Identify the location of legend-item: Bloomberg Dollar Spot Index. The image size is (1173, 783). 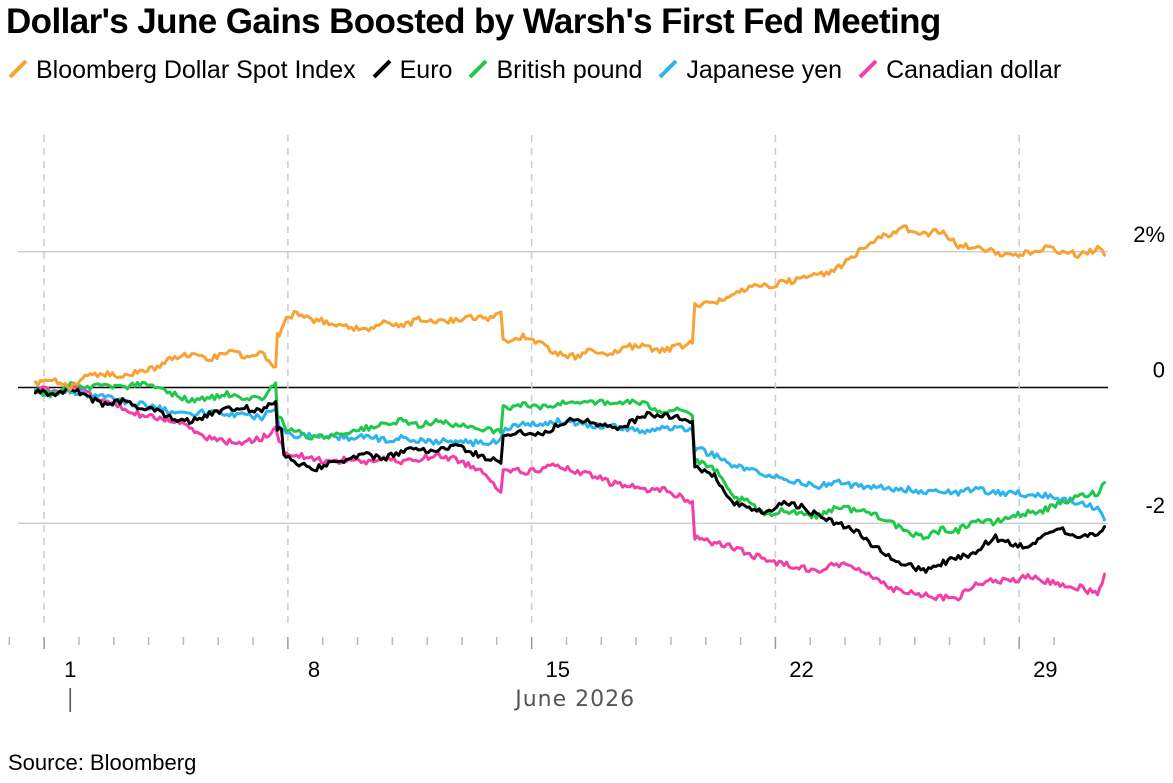
(182, 70).